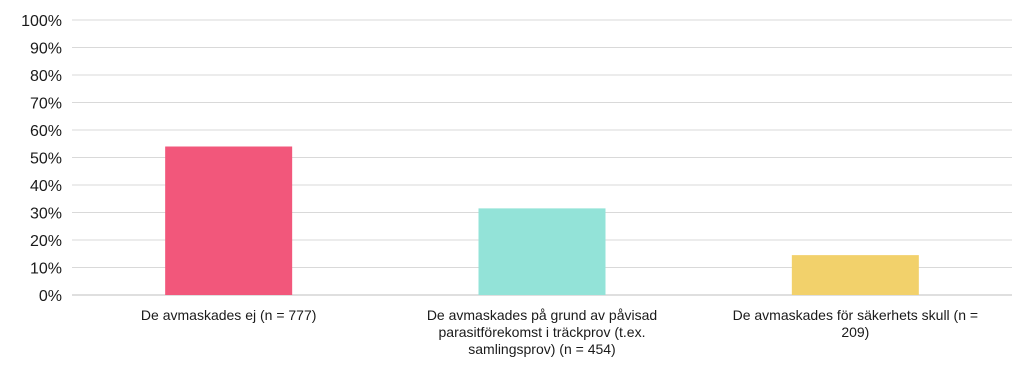  What do you see at coordinates (46, 186) in the screenshot?
I see `y-tick-label: 40%` at bounding box center [46, 186].